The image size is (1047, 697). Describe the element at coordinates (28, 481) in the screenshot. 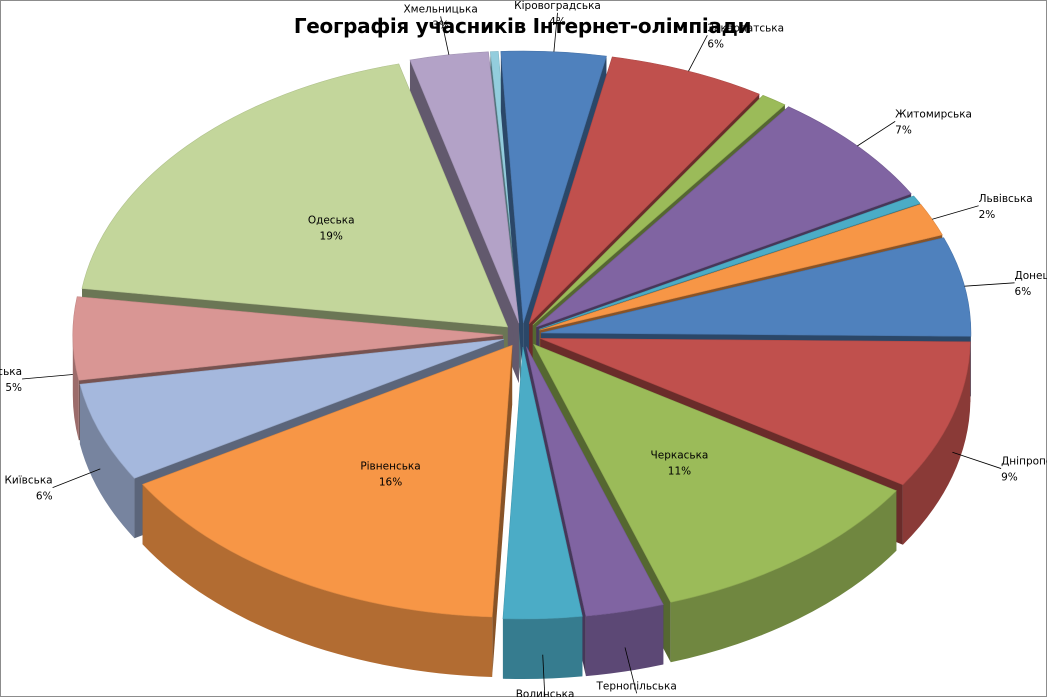

I see `slice-label: Київська` at that location.